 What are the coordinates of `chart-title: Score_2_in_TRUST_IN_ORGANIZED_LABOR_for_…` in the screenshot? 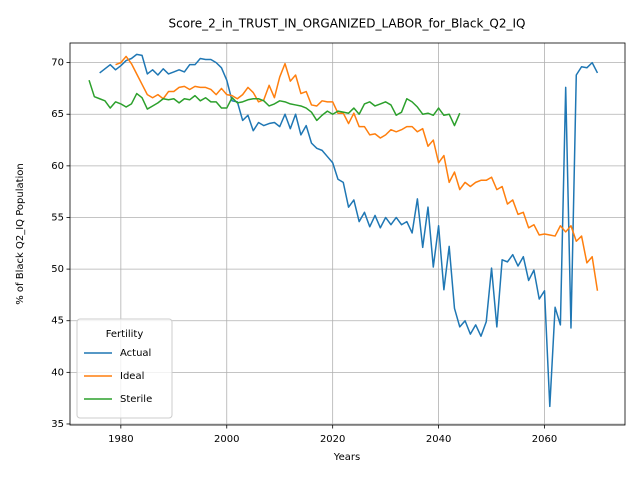 It's located at (347, 24).